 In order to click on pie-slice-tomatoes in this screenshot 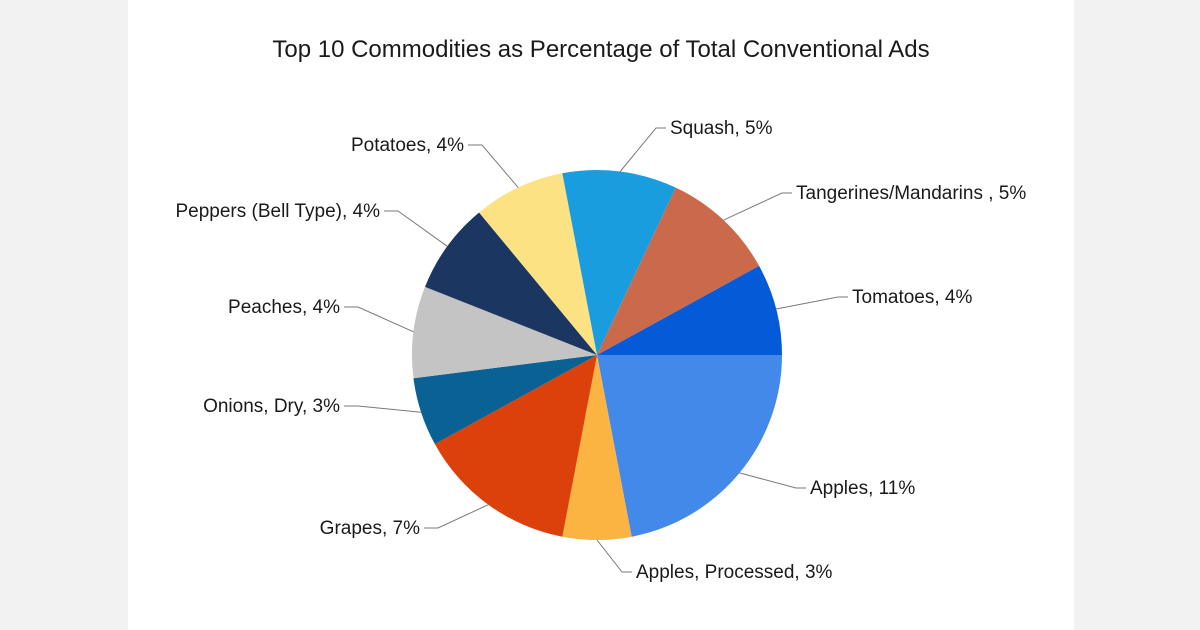, I will do `click(689, 310)`.